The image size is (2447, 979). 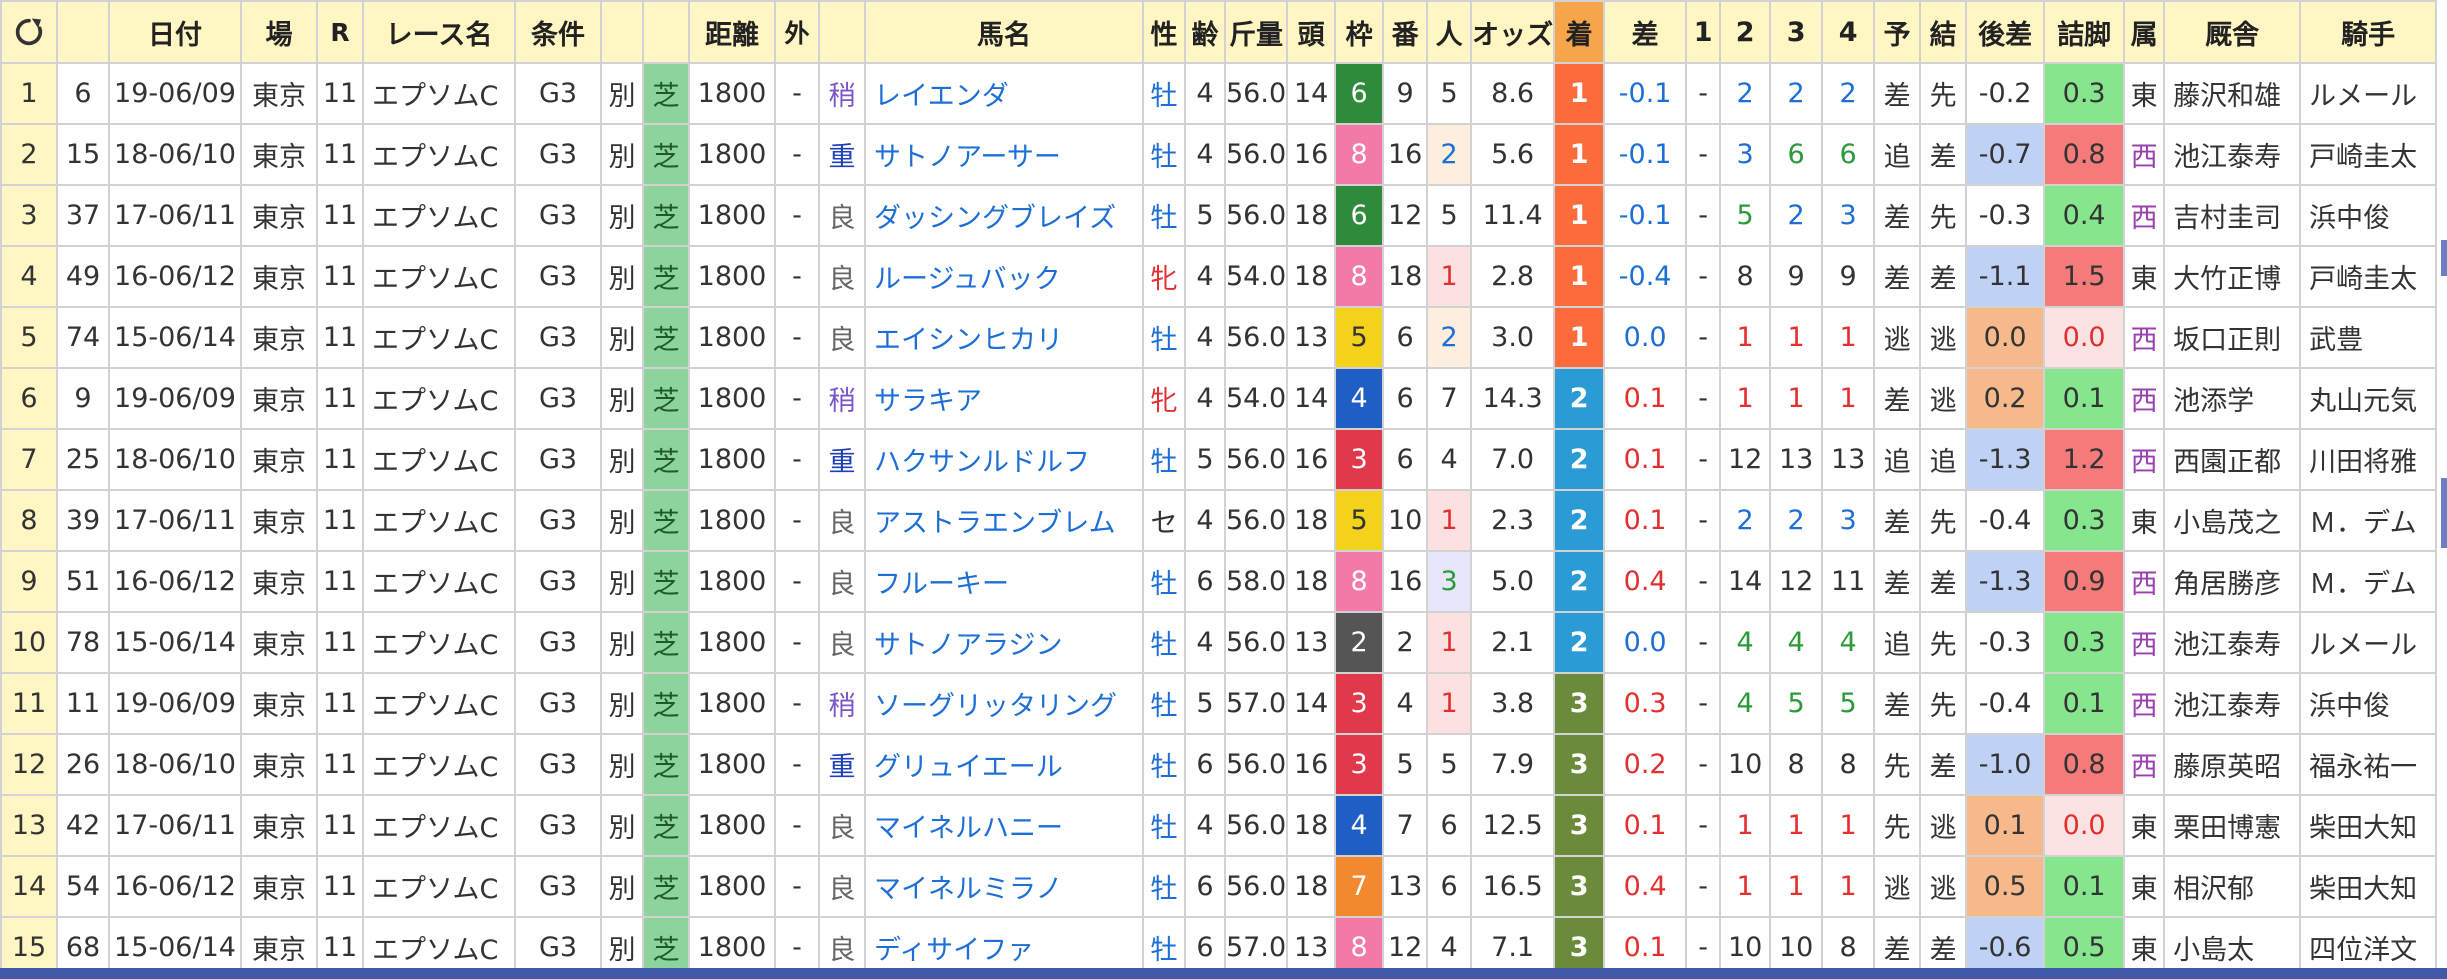 What do you see at coordinates (29, 32) in the screenshot?
I see `reload-button` at bounding box center [29, 32].